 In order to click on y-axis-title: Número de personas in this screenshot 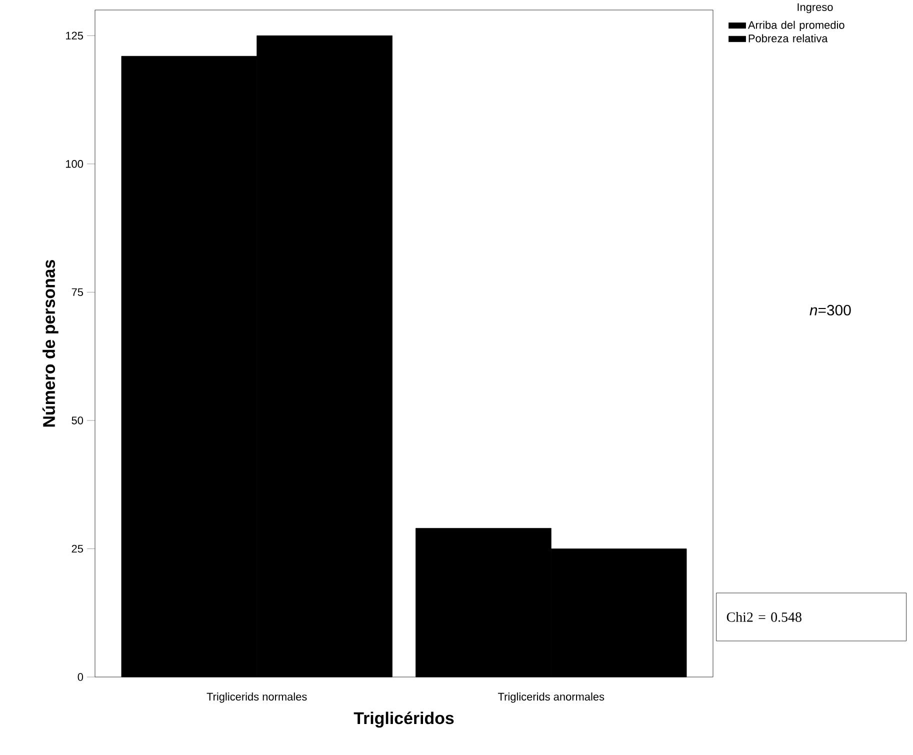, I will do `click(50, 343)`.